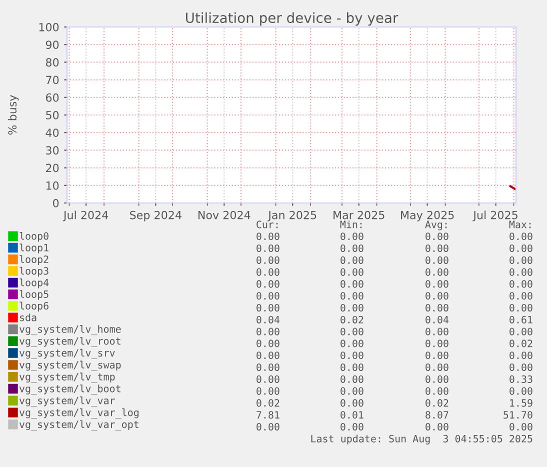  I want to click on text: 1.59, so click(521, 403).